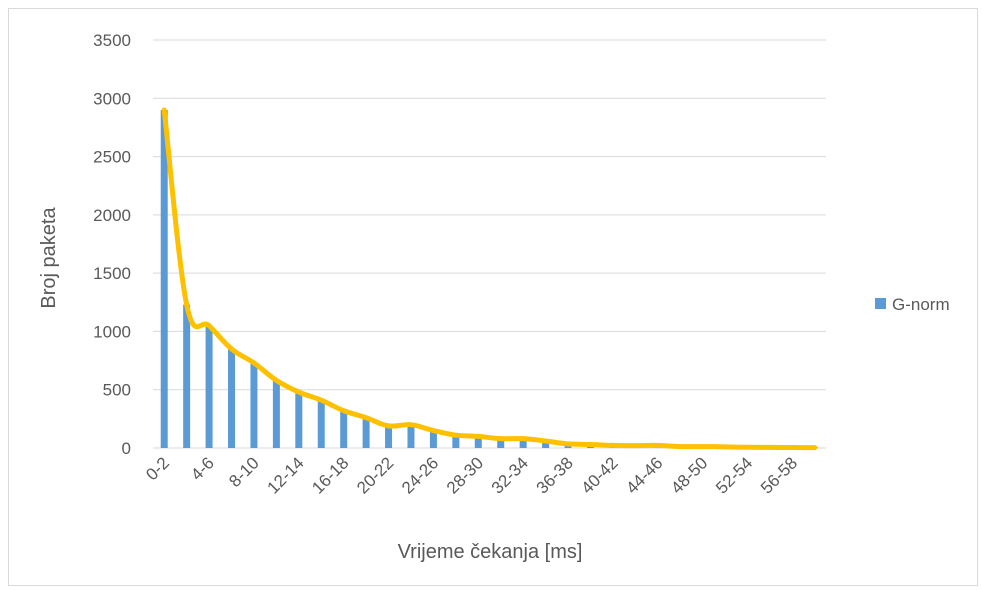  Describe the element at coordinates (126, 448) in the screenshot. I see `y-tick-label: 0` at that location.